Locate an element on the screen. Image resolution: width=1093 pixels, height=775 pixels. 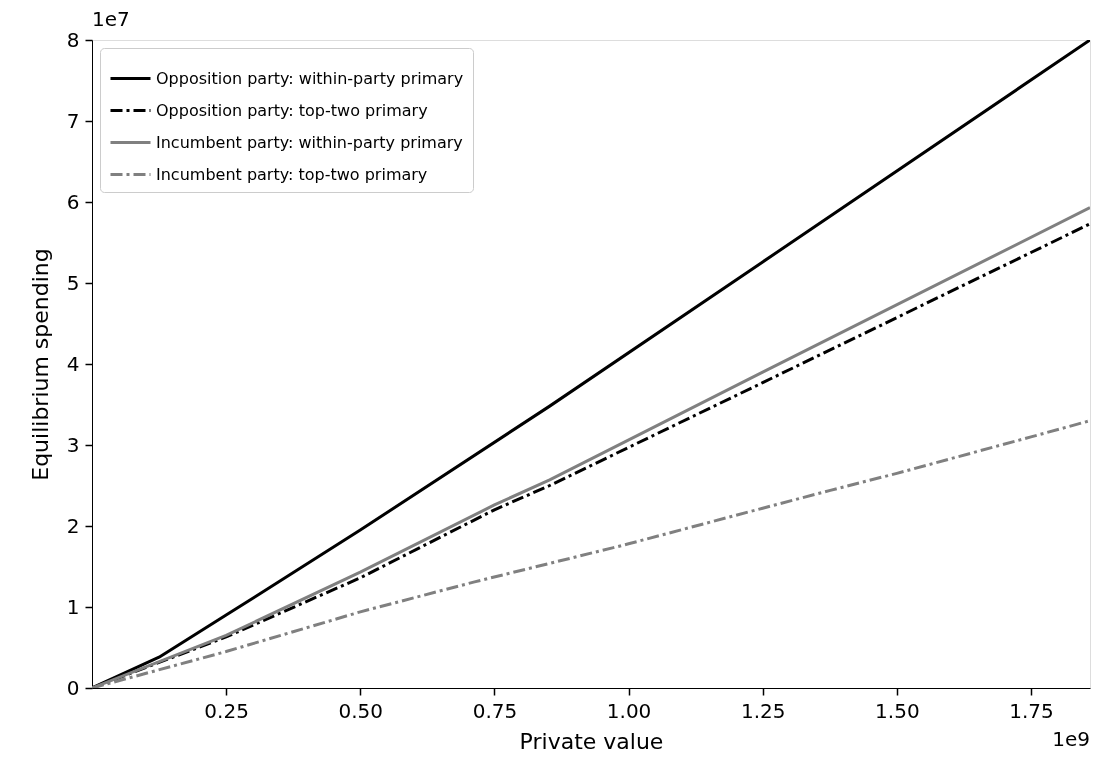
y-tick-label: 1 is located at coordinates (73, 606).